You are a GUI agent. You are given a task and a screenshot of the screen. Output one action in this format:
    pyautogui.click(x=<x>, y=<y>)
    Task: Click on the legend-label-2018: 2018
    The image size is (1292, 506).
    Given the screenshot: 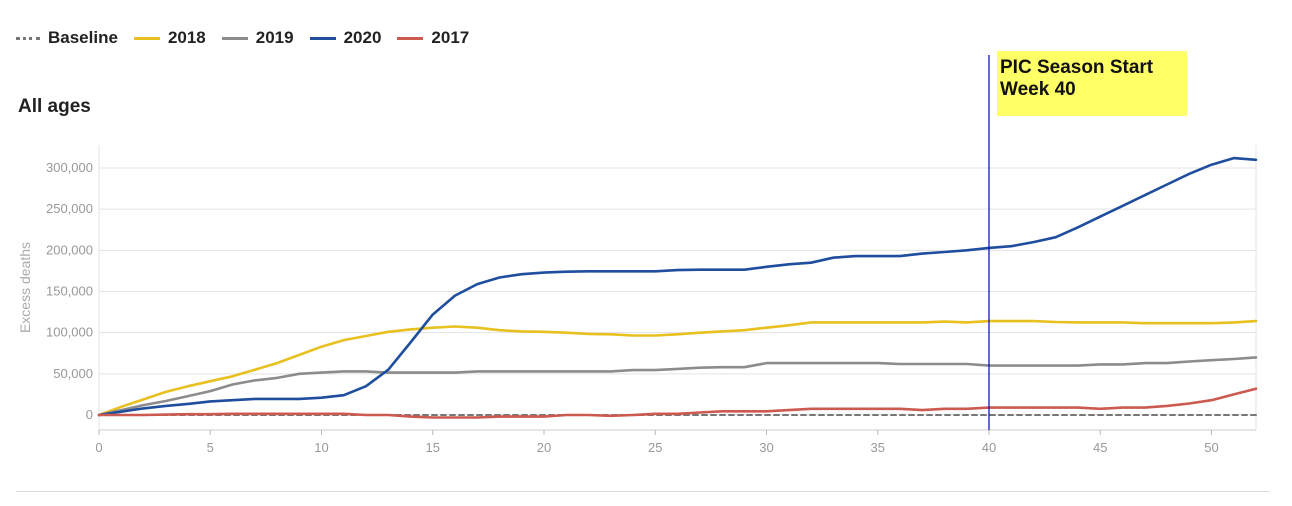 What is the action you would take?
    pyautogui.click(x=186, y=37)
    